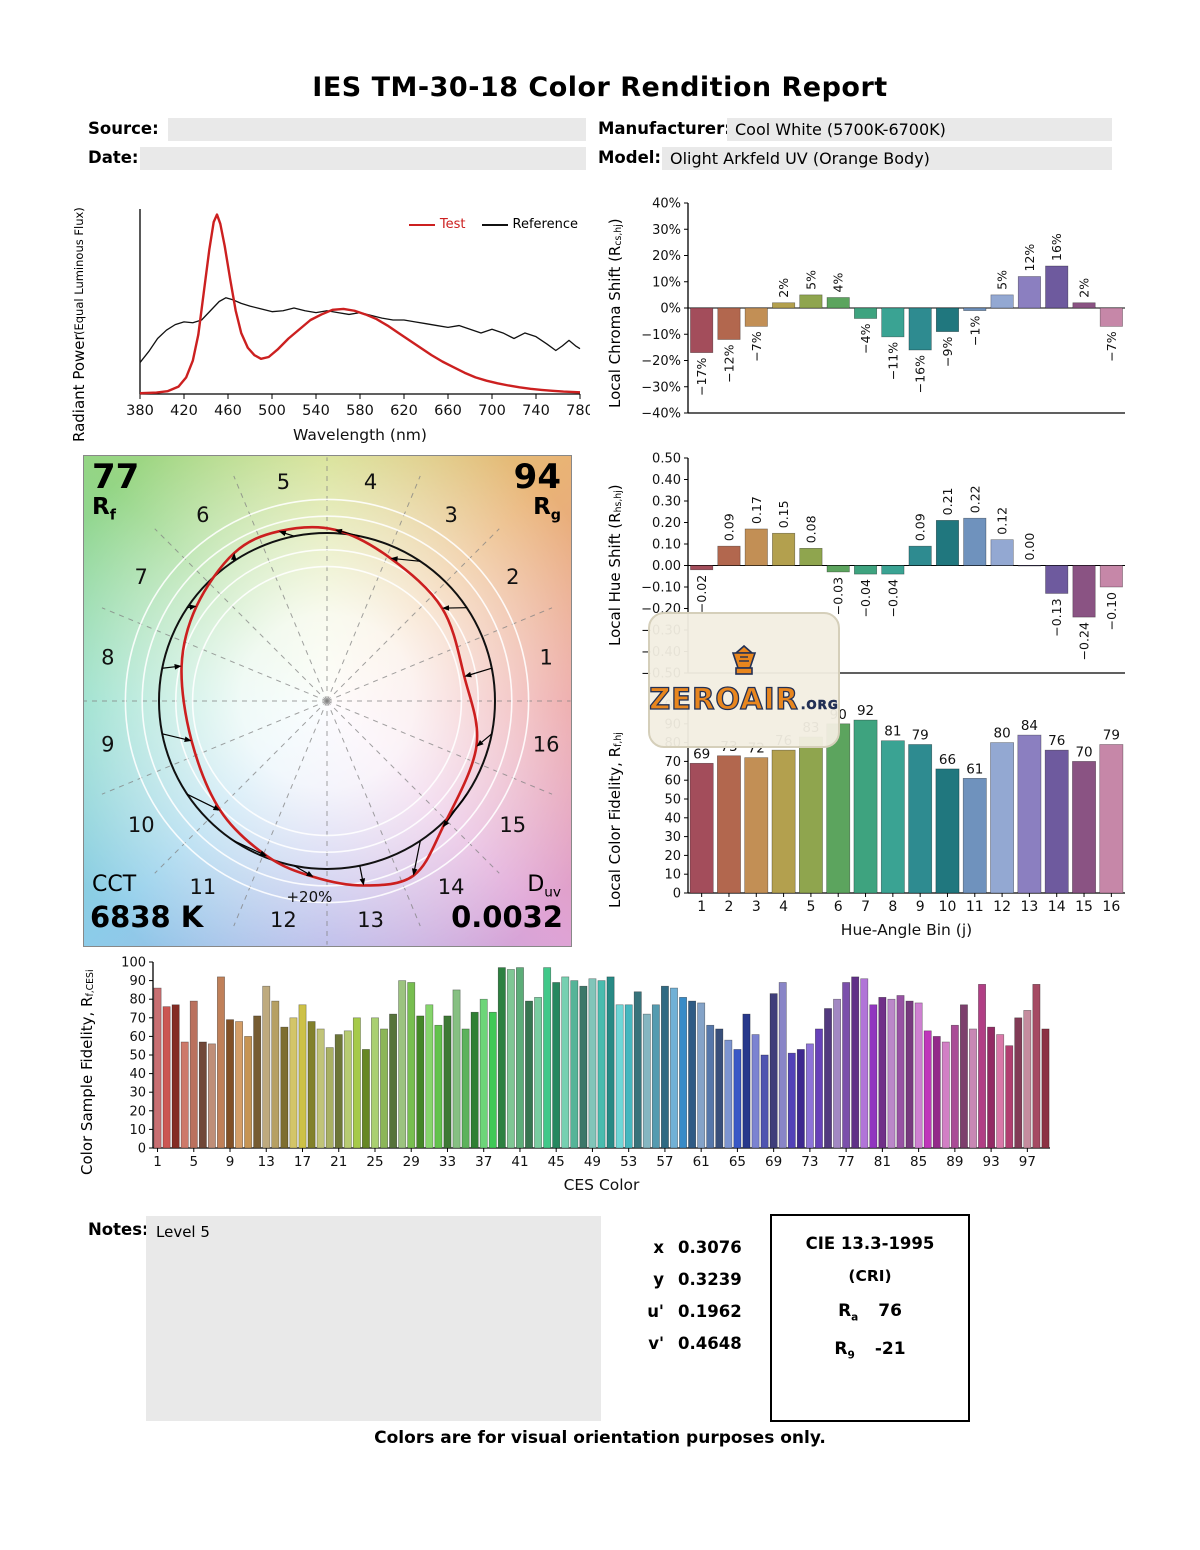  I want to click on svg-text: 500, so click(272, 411).